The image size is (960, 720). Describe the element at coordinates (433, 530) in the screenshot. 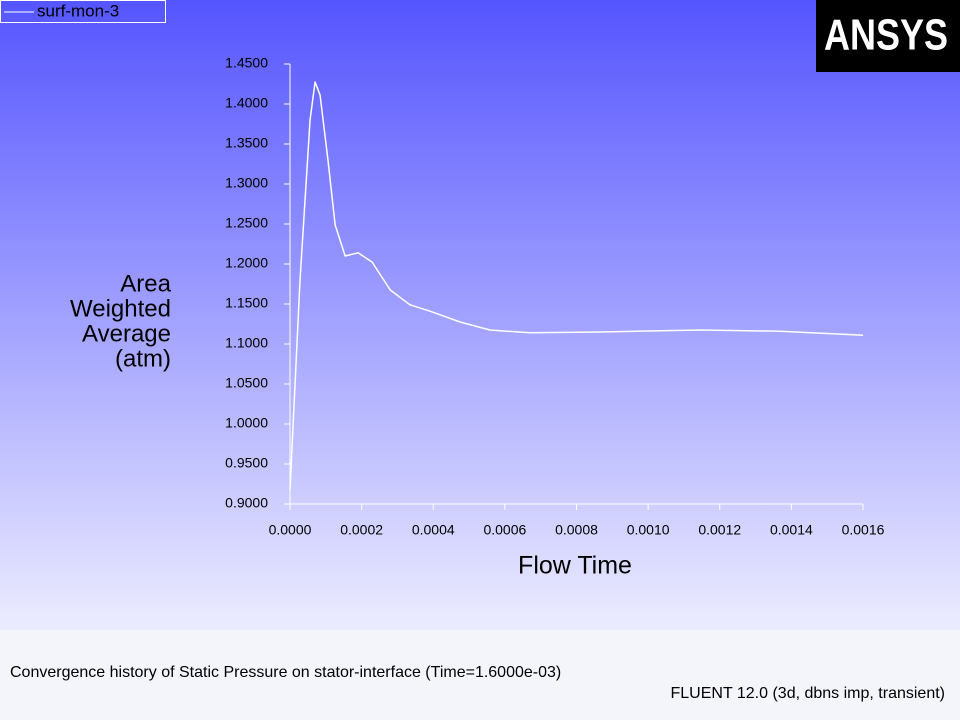

I see `x-tick-label: 0.0004` at that location.